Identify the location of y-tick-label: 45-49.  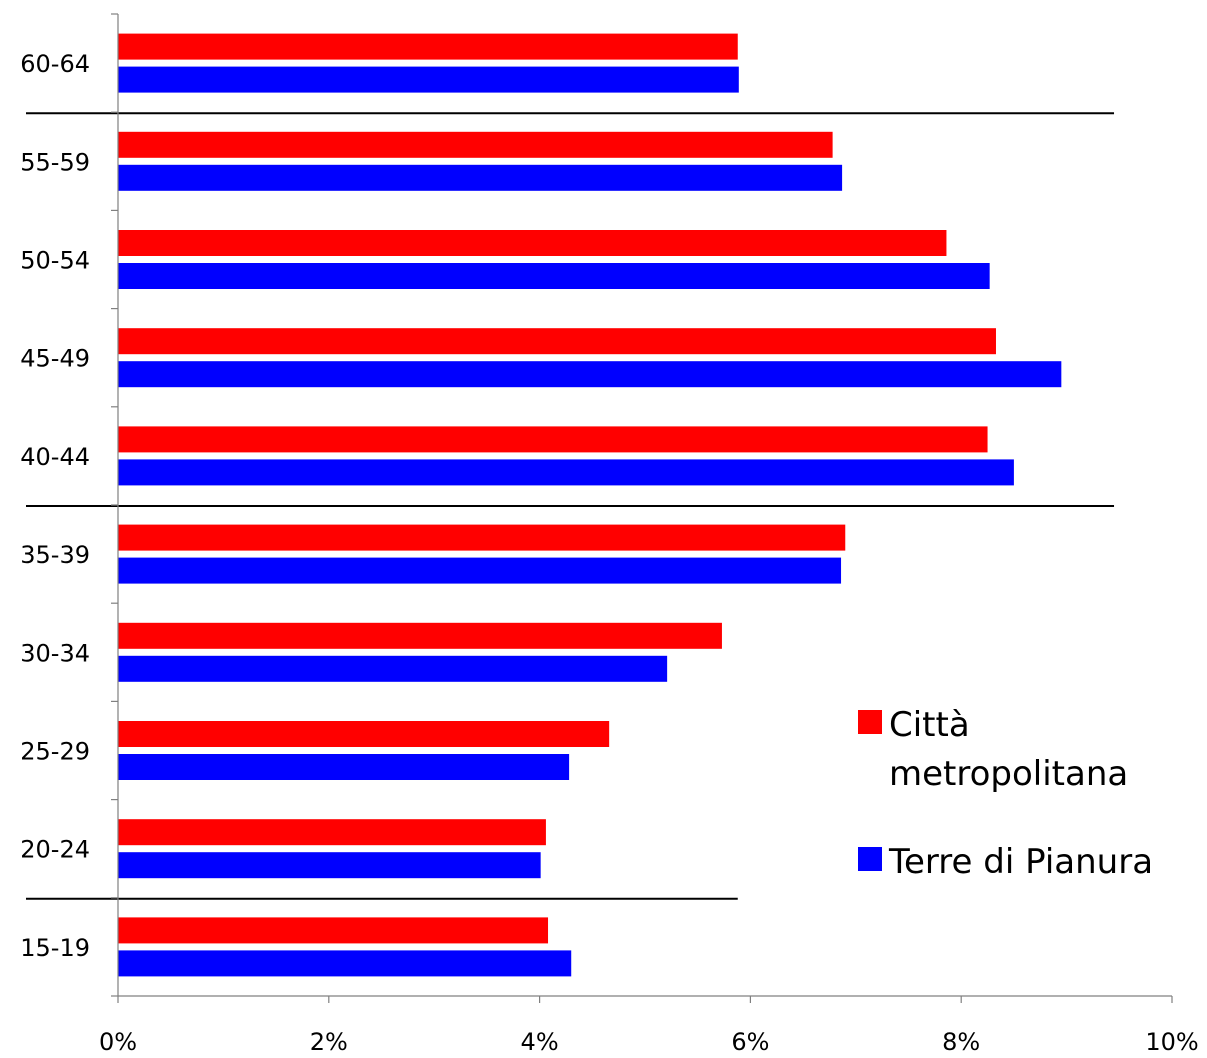
(55, 359).